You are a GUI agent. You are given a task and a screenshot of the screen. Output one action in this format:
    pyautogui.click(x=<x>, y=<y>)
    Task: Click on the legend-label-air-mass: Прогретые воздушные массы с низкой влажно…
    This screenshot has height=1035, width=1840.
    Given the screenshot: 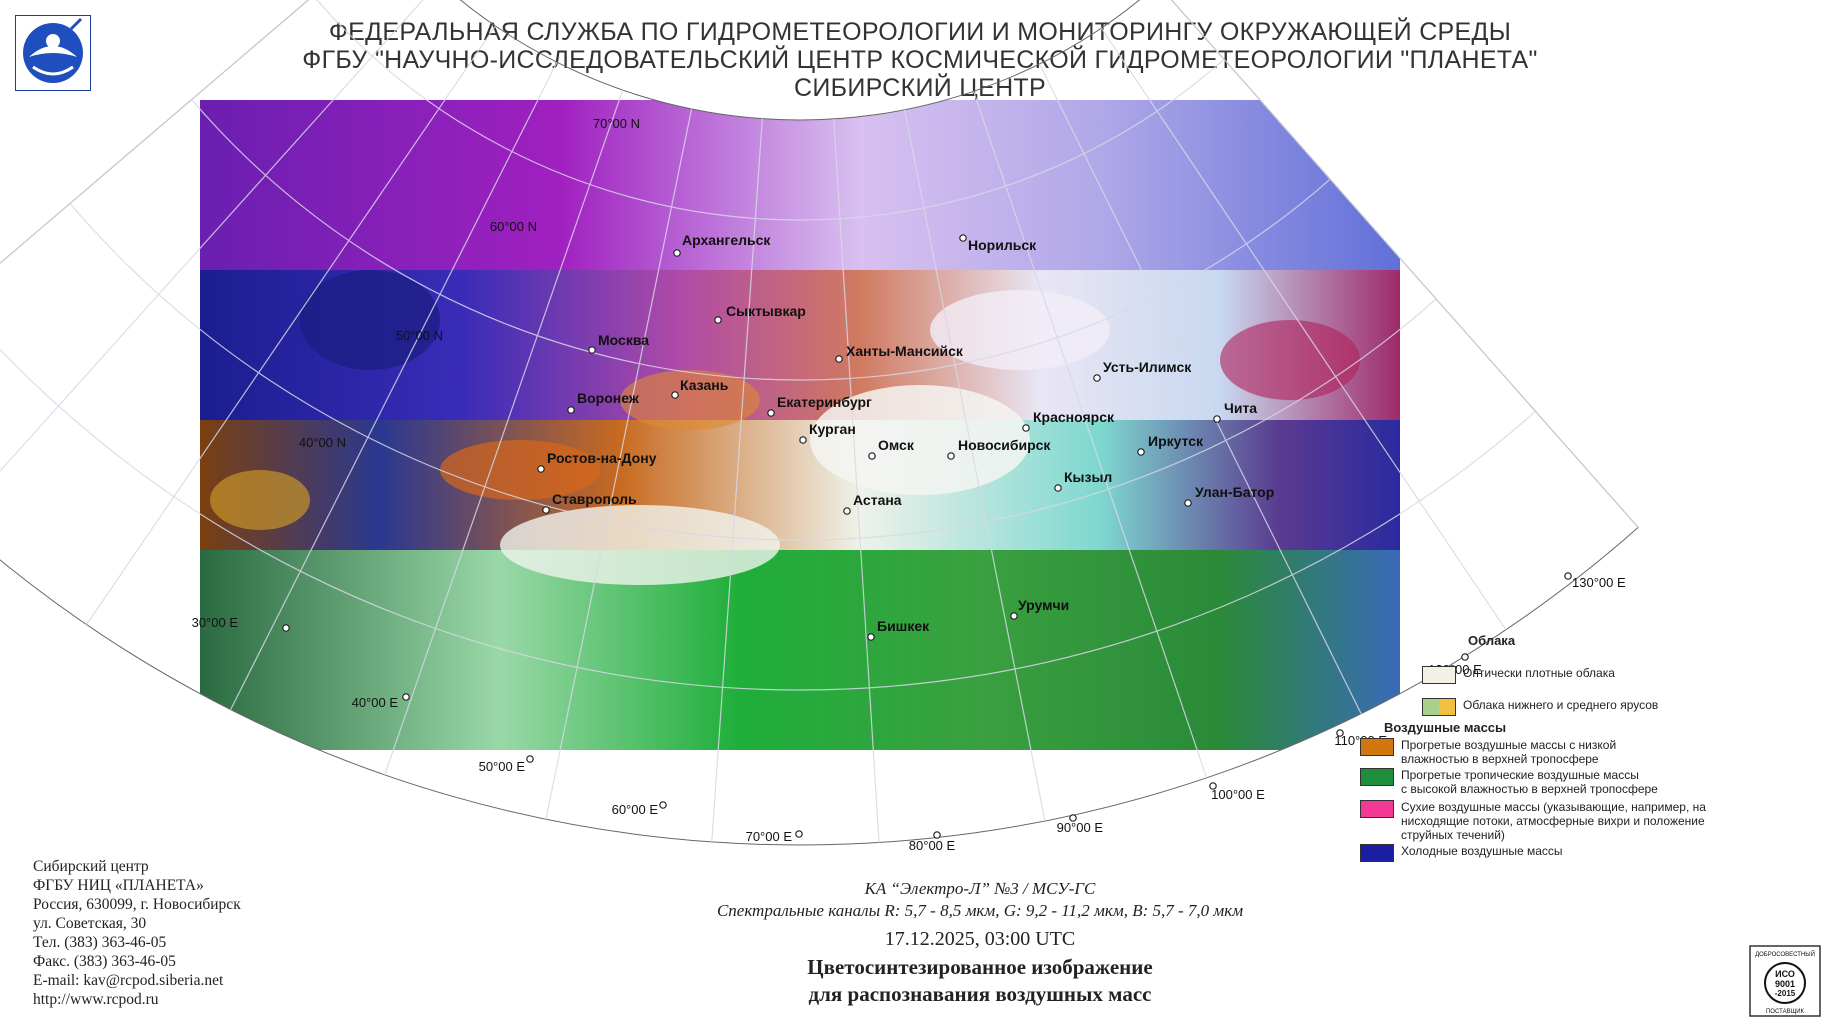 What is the action you would take?
    pyautogui.click(x=1509, y=752)
    